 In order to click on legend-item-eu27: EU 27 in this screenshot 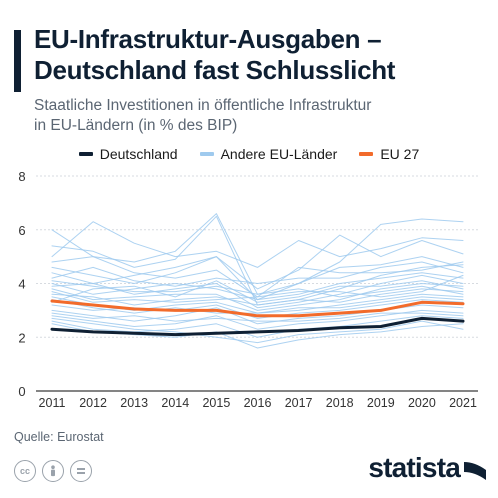, I will do `click(389, 154)`.